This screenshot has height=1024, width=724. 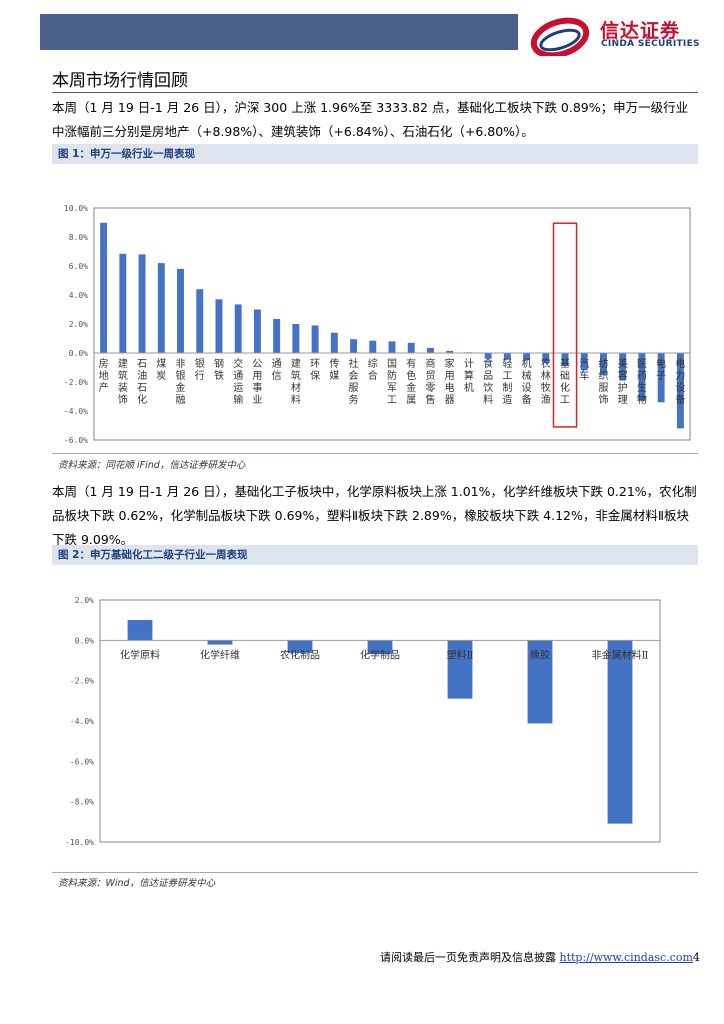 I want to click on x-tick-label: 机, so click(x=527, y=363).